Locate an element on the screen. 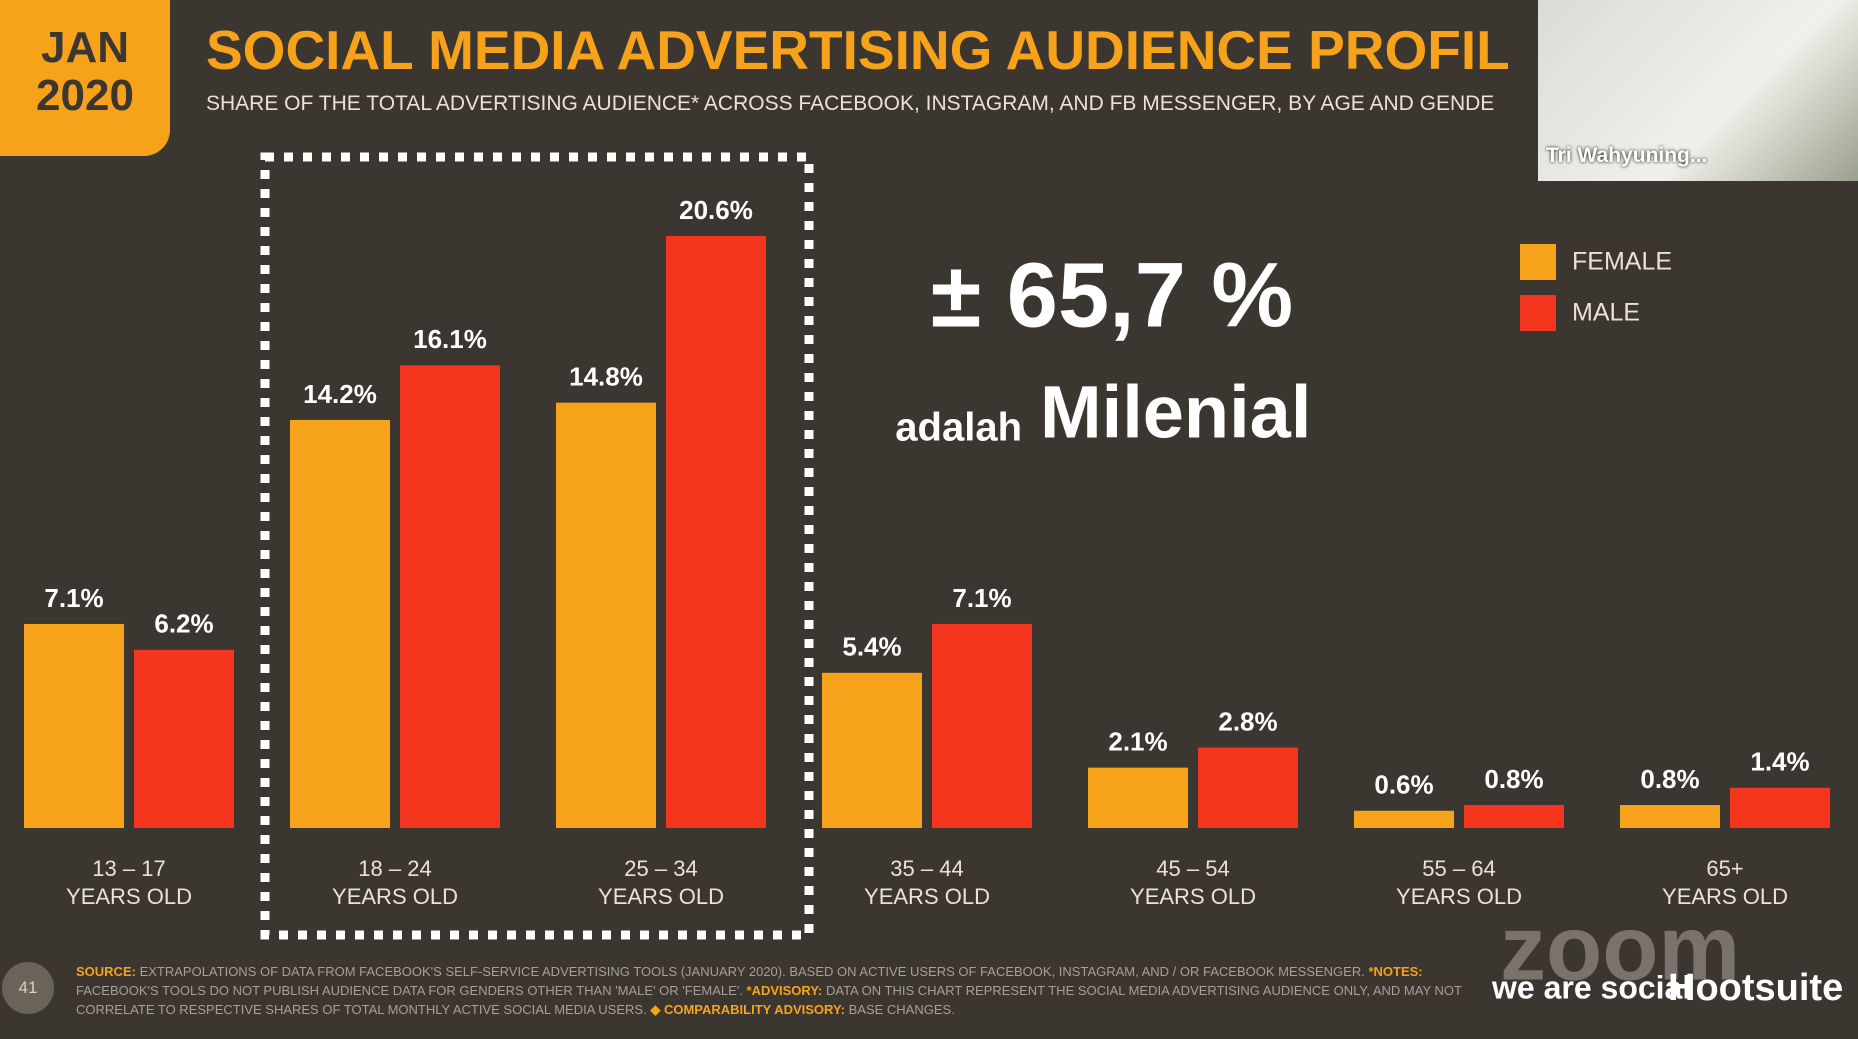 The height and width of the screenshot is (1039, 1858). legend-label: FEMALE is located at coordinates (1622, 262).